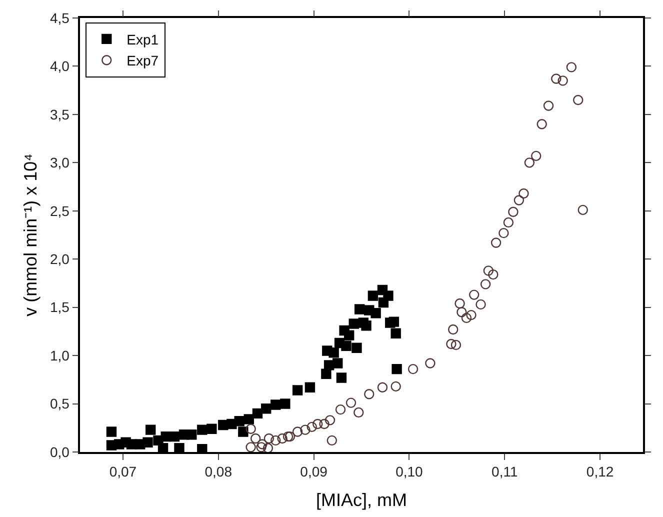 This screenshot has width=663, height=517. What do you see at coordinates (60, 355) in the screenshot?
I see `y-tick-label: 1,0` at bounding box center [60, 355].